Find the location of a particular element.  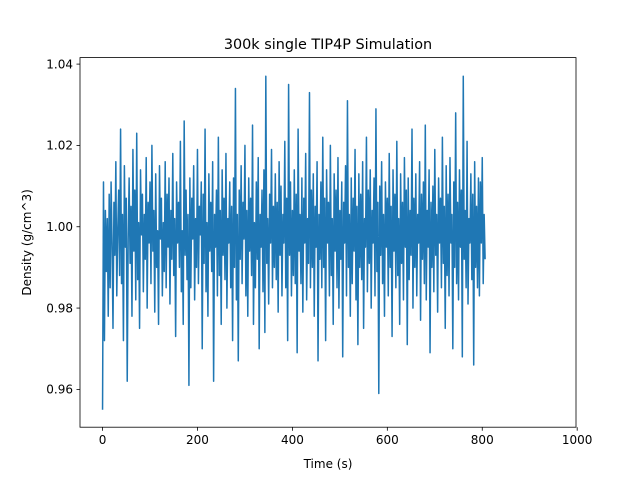

x-tick-label: 1000 is located at coordinates (577, 440).